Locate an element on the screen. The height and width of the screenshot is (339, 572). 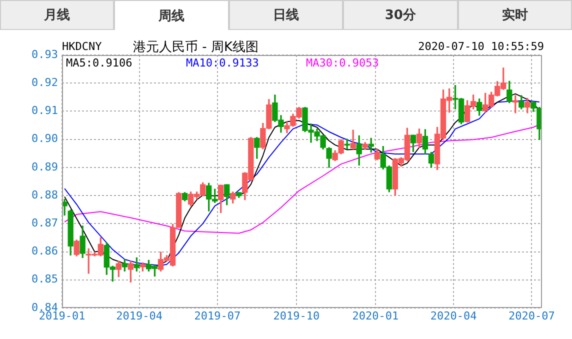
text: MA5:0.9106 is located at coordinates (99, 63).